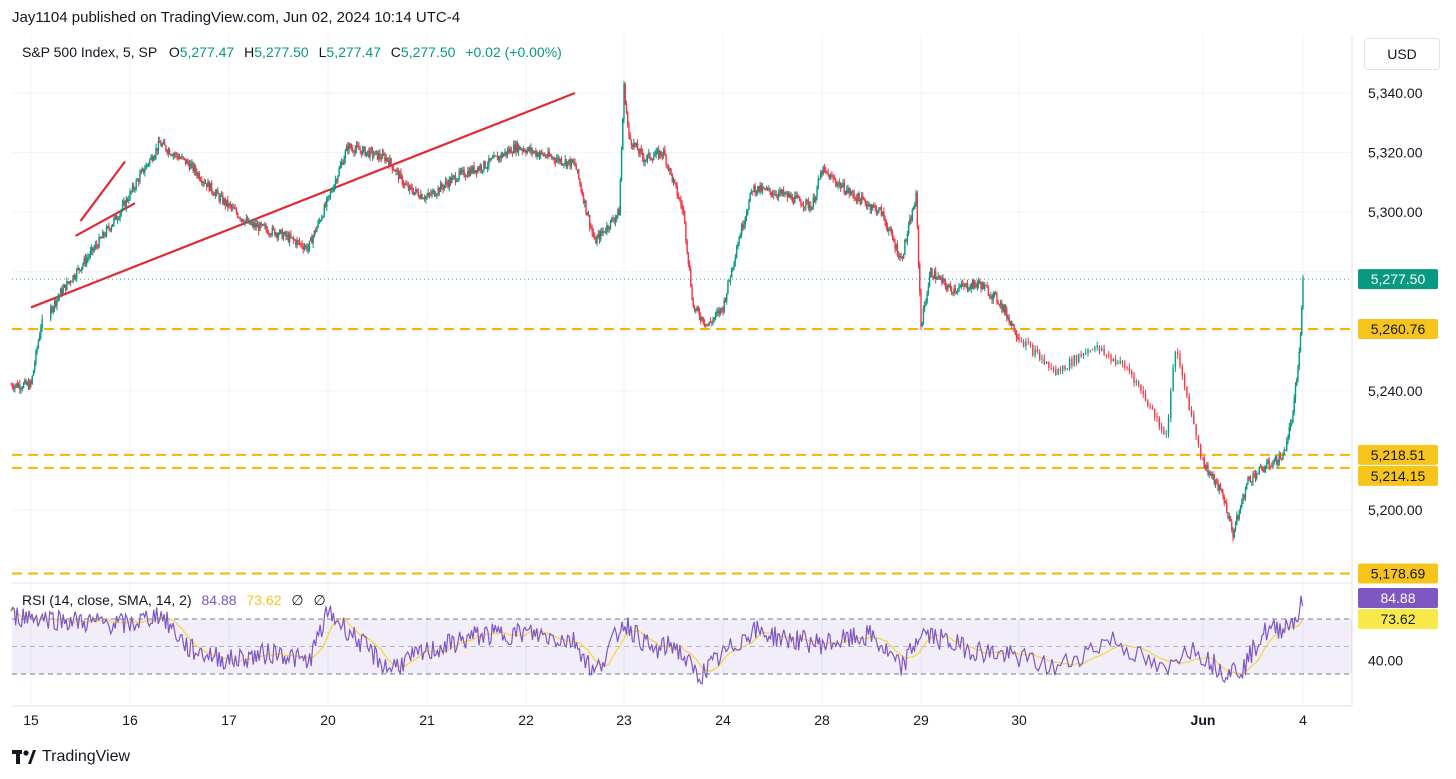  I want to click on tradingview-logo: TradingView, so click(71, 757).